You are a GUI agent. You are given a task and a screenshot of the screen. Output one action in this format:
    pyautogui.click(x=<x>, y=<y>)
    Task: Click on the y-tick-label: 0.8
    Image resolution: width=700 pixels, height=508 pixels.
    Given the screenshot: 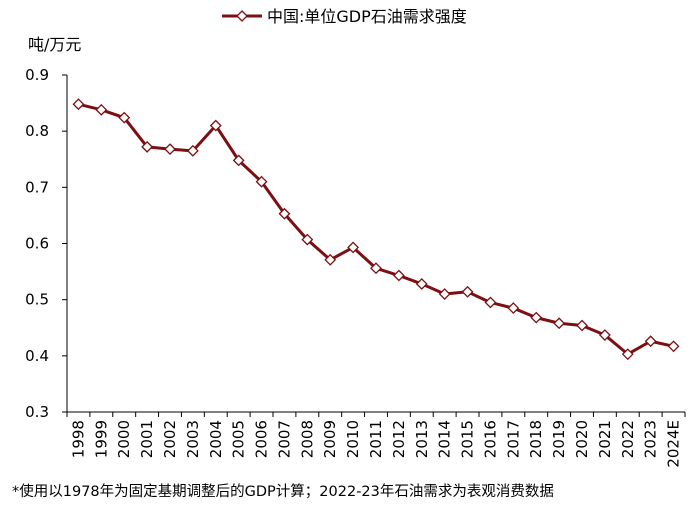 What is the action you would take?
    pyautogui.click(x=37, y=131)
    